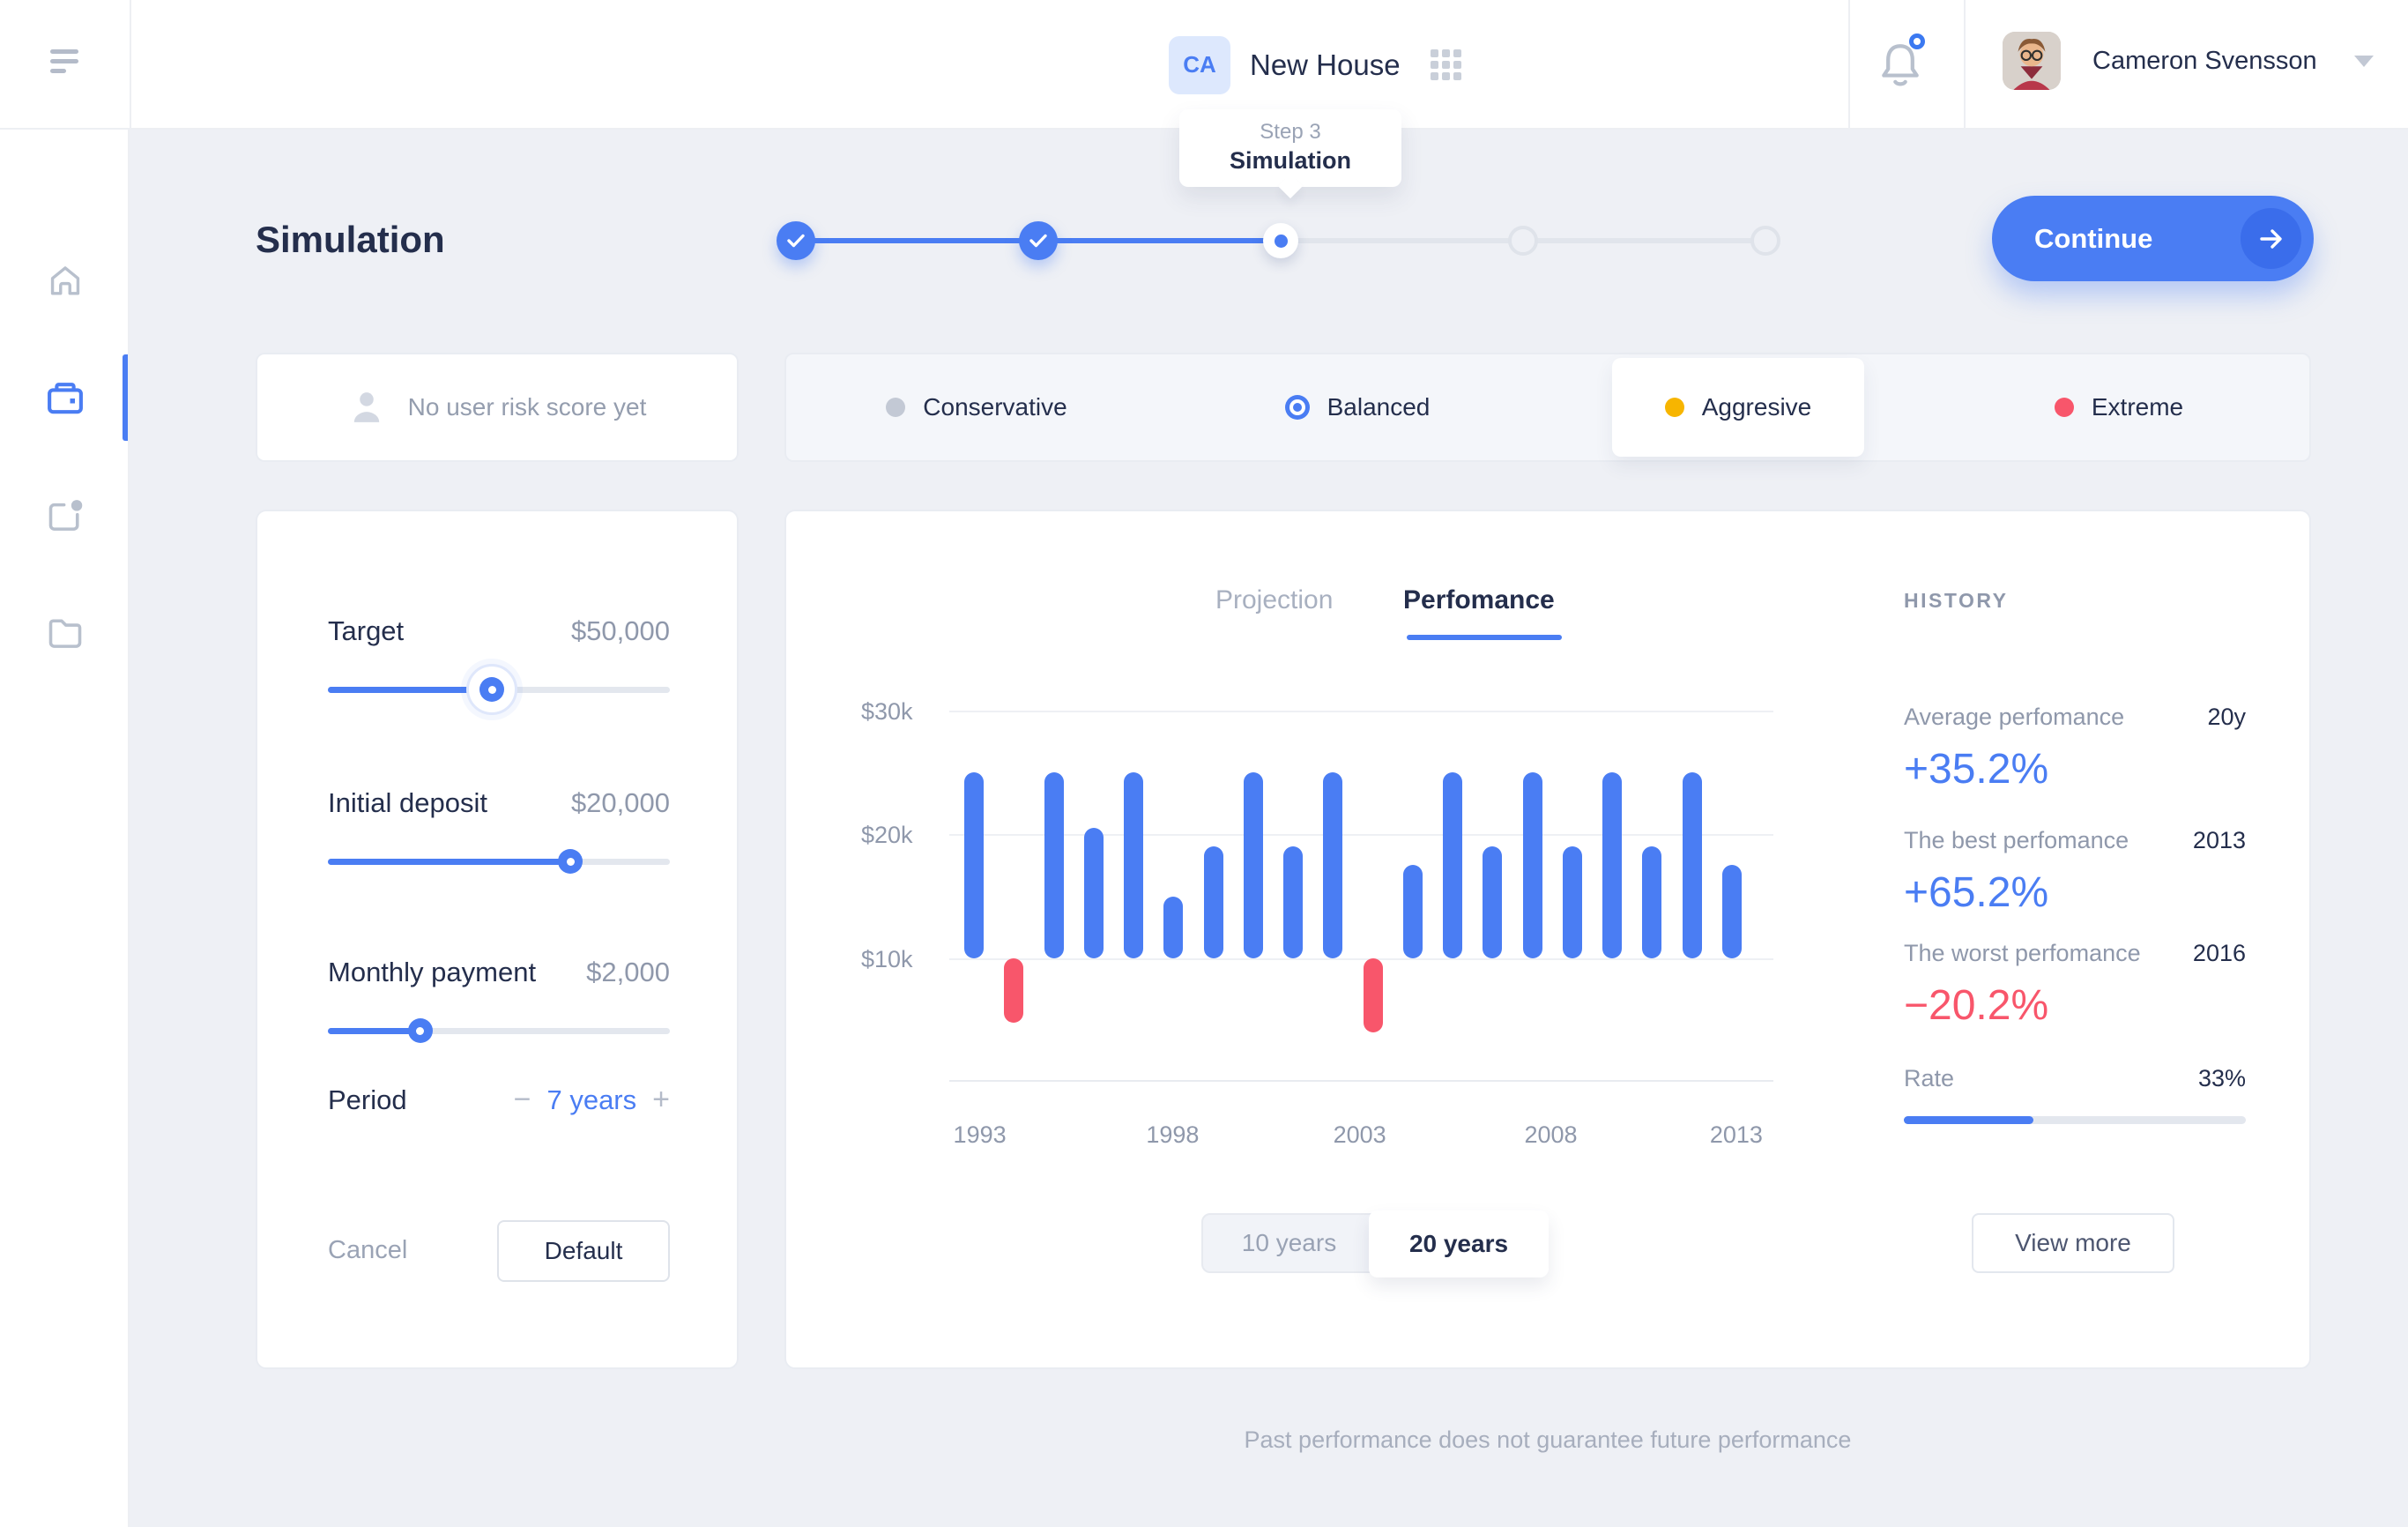  I want to click on history-meta: 2016, so click(2219, 953).